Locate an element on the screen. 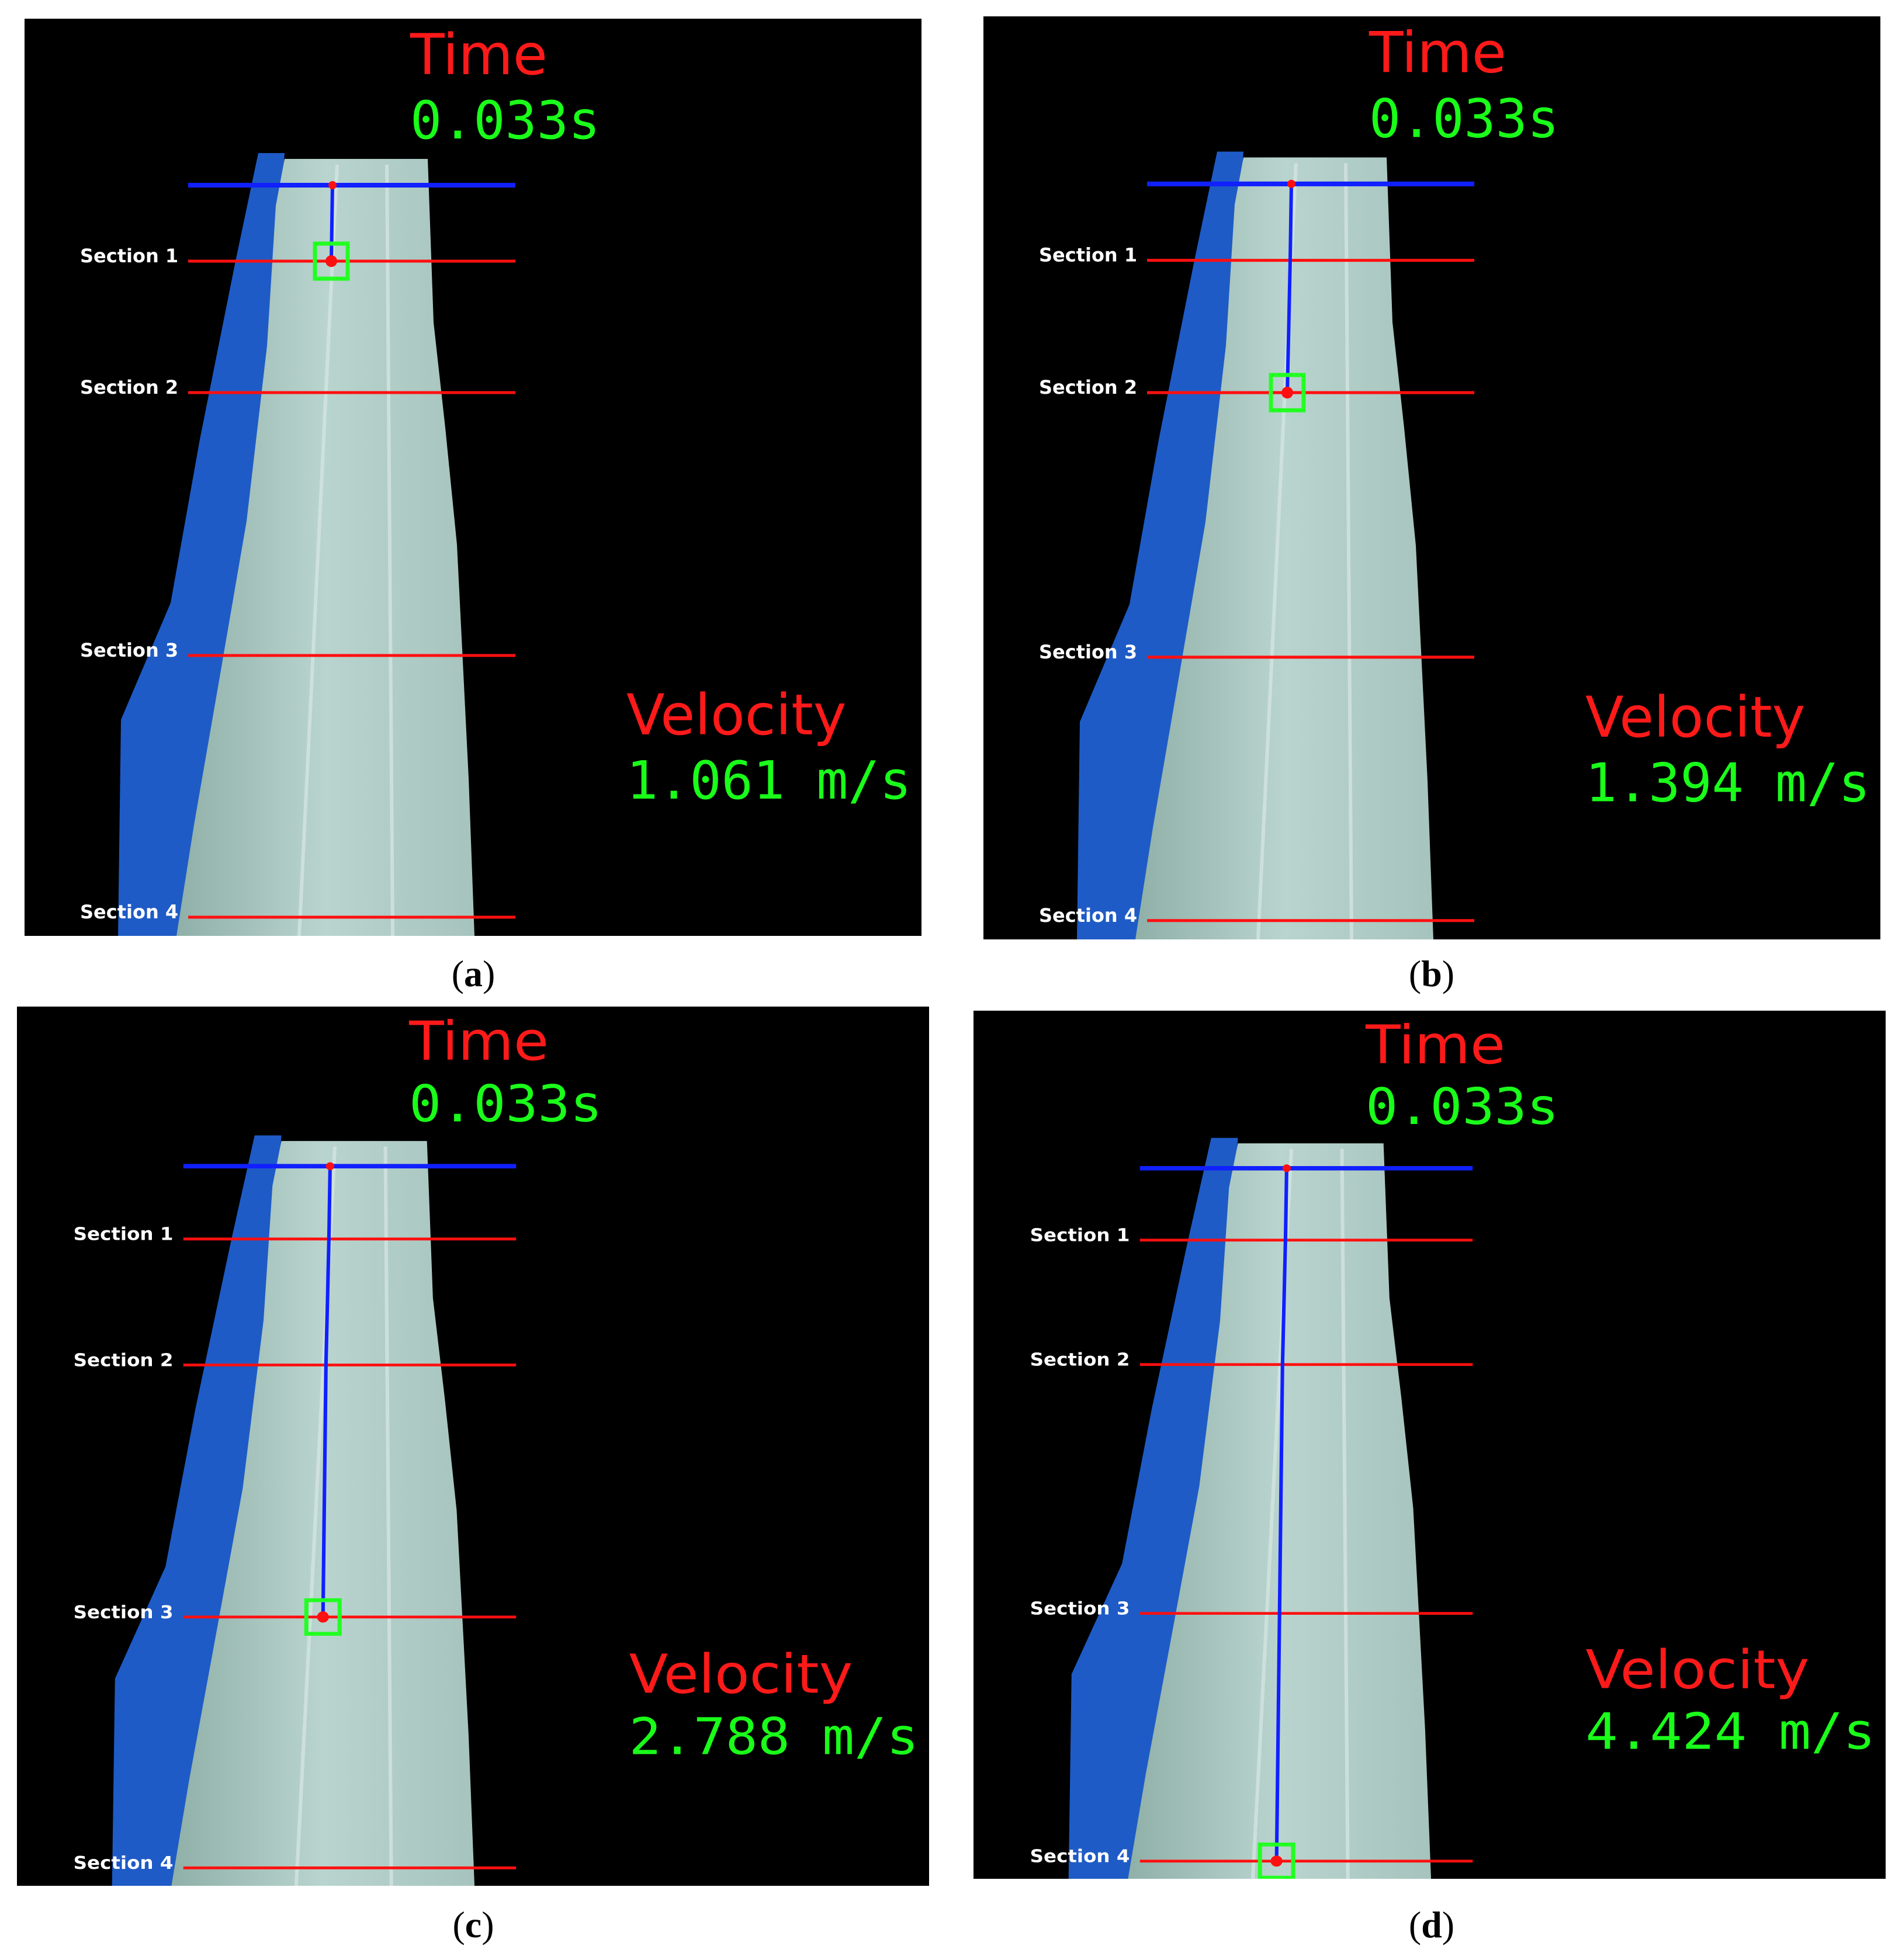  caption-d: (d) is located at coordinates (1431, 1924).